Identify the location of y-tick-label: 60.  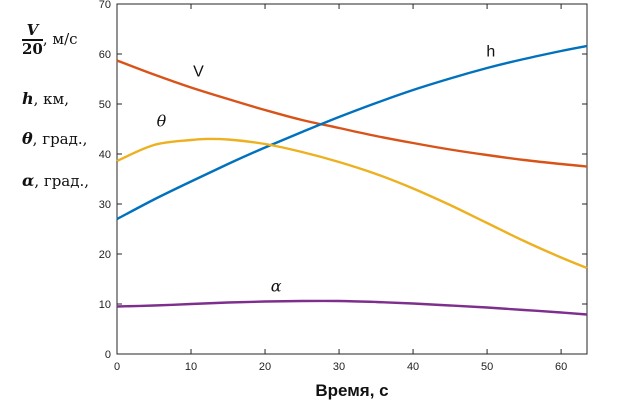
(105, 55).